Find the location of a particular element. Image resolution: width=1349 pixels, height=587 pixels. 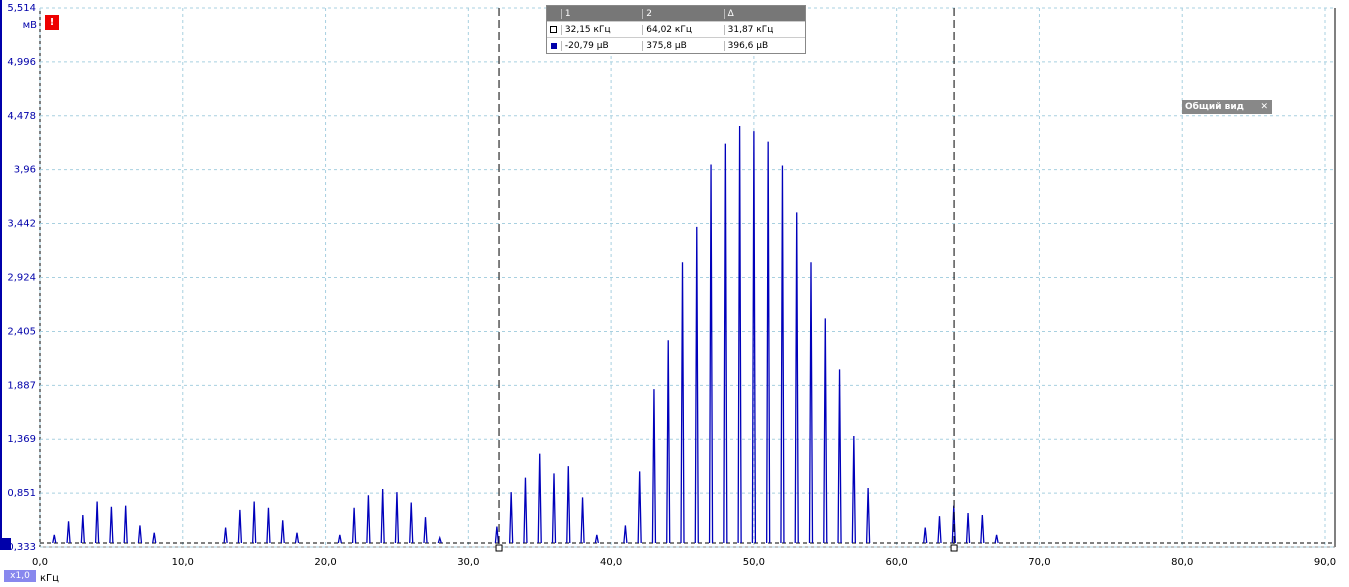

x-tick-label: 10,0 is located at coordinates (183, 562).